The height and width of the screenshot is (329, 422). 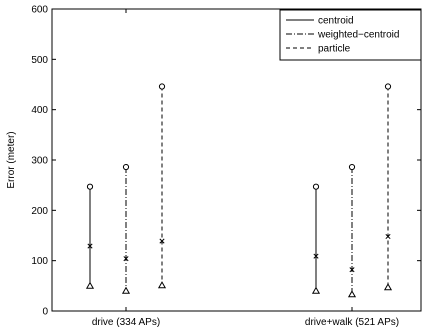 I want to click on x-tick-label: drive+walk (521 APs), so click(x=352, y=322).